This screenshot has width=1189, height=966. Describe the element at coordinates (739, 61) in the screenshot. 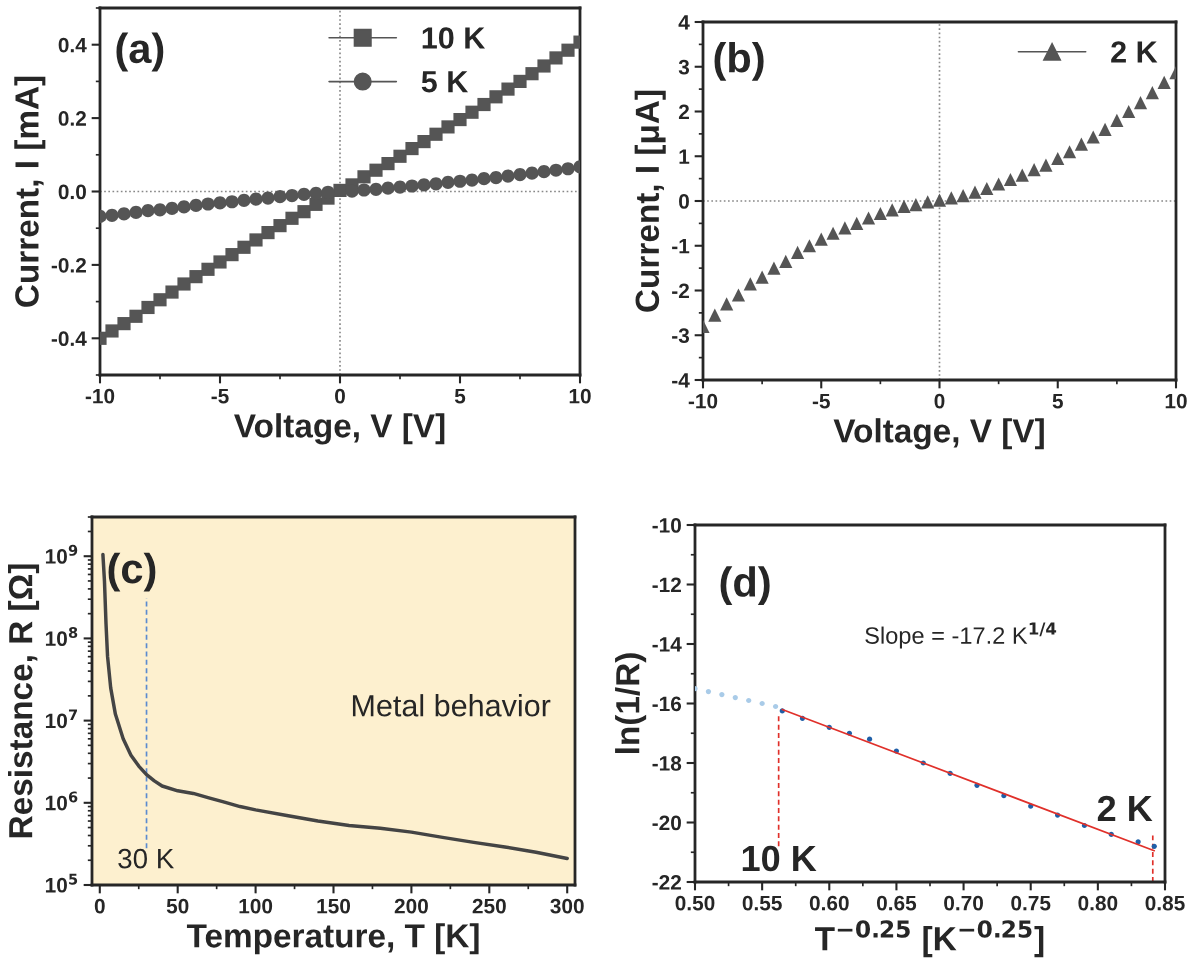

I see `annotation: (b)` at that location.